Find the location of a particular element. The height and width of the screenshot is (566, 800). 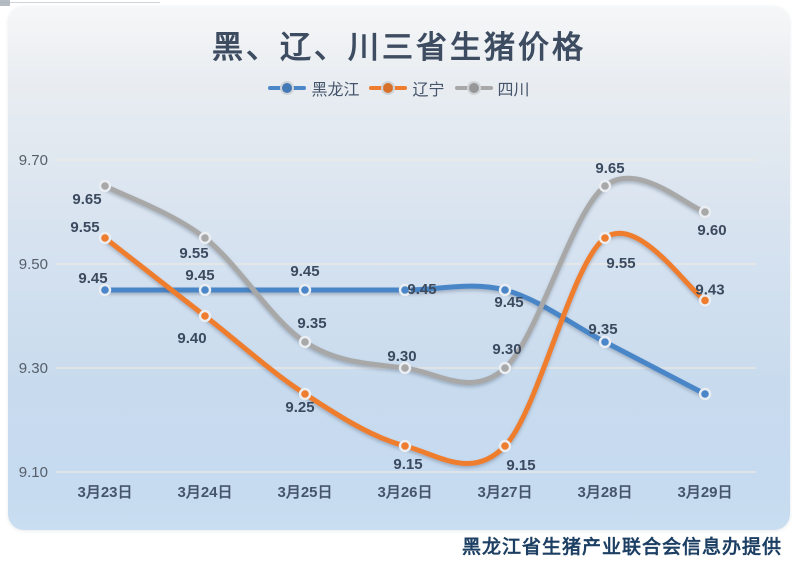

x-tick-label: 3月24日 is located at coordinates (204, 492).